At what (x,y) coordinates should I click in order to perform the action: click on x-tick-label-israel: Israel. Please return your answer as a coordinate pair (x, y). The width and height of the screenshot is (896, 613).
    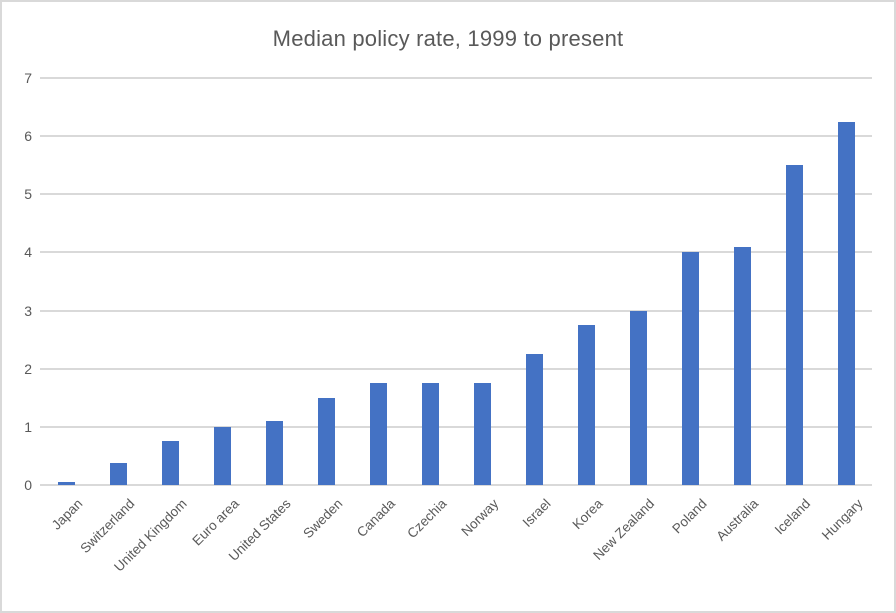
    Looking at the image, I should click on (536, 513).